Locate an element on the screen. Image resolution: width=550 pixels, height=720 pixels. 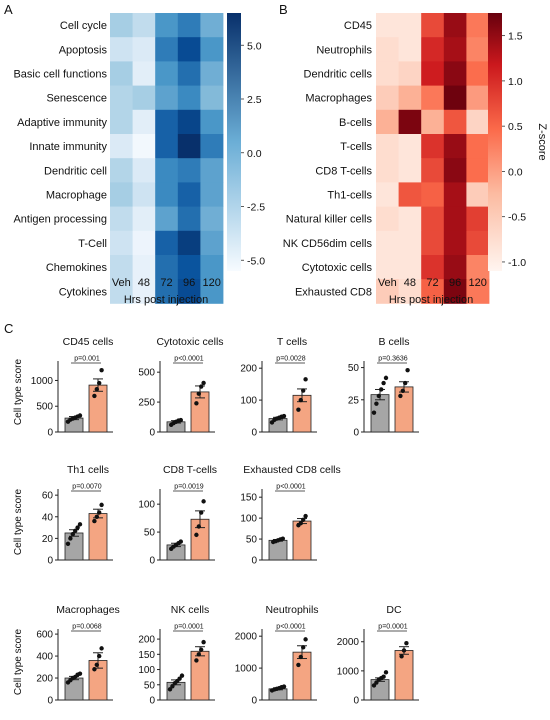
heatmap-b-xlabel: Hrs post injection is located at coordinates (431, 300).